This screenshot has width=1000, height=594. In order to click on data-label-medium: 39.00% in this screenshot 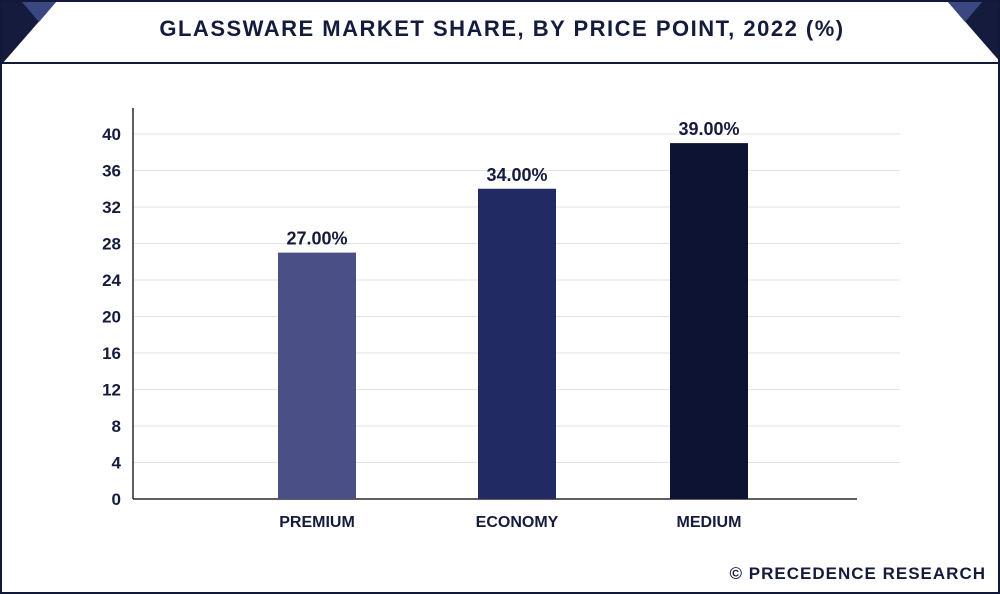, I will do `click(708, 129)`.